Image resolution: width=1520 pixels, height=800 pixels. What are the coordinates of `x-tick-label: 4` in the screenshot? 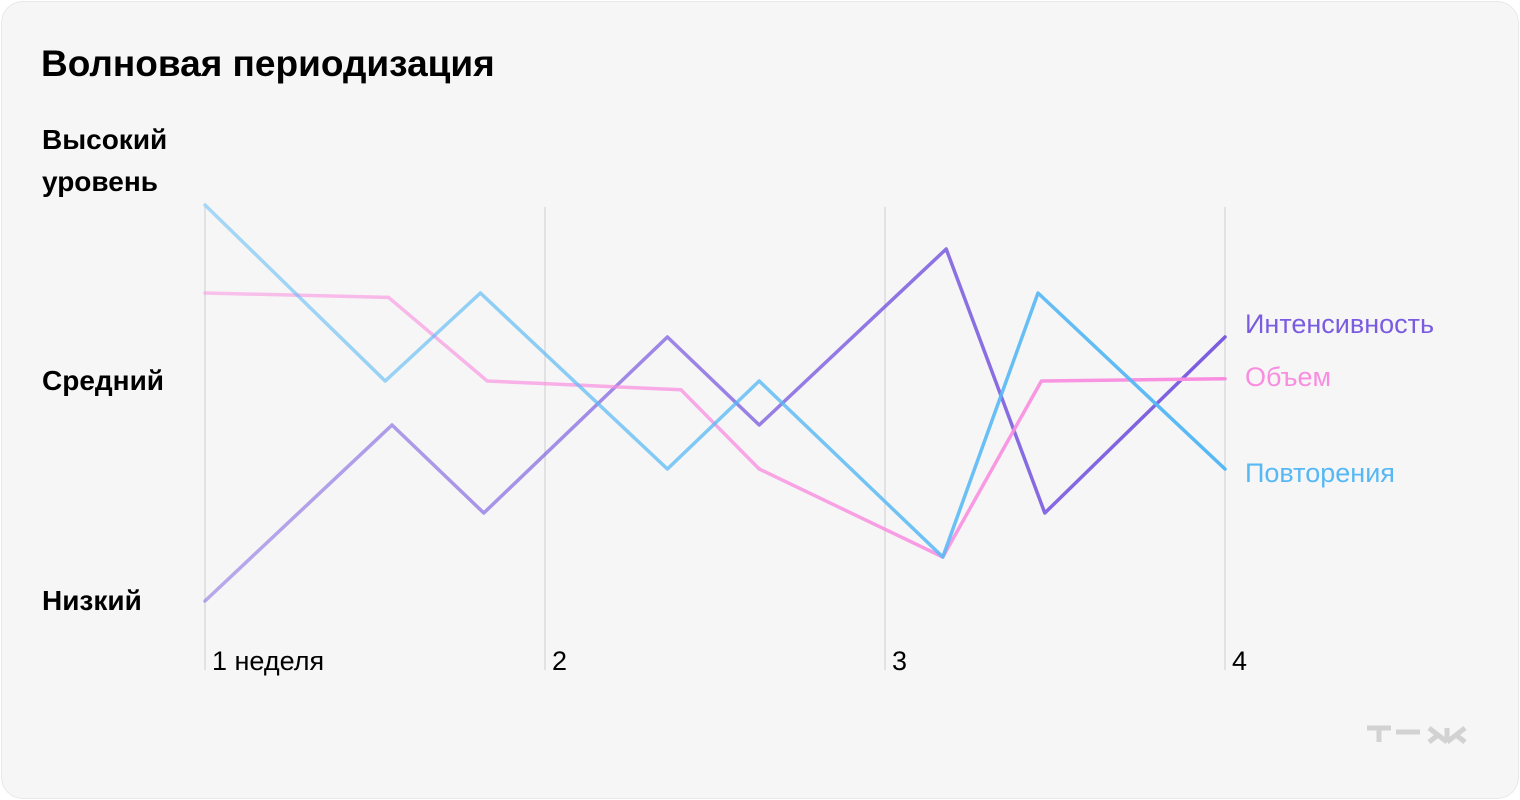 It's located at (1239, 661).